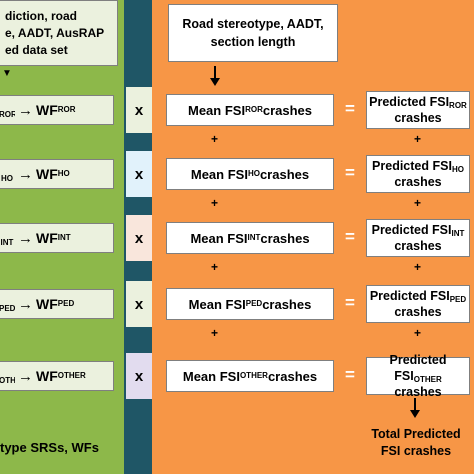 The height and width of the screenshot is (474, 474). I want to click on predicted-fsi-box: Predicted FSIROR crashes, so click(418, 110).